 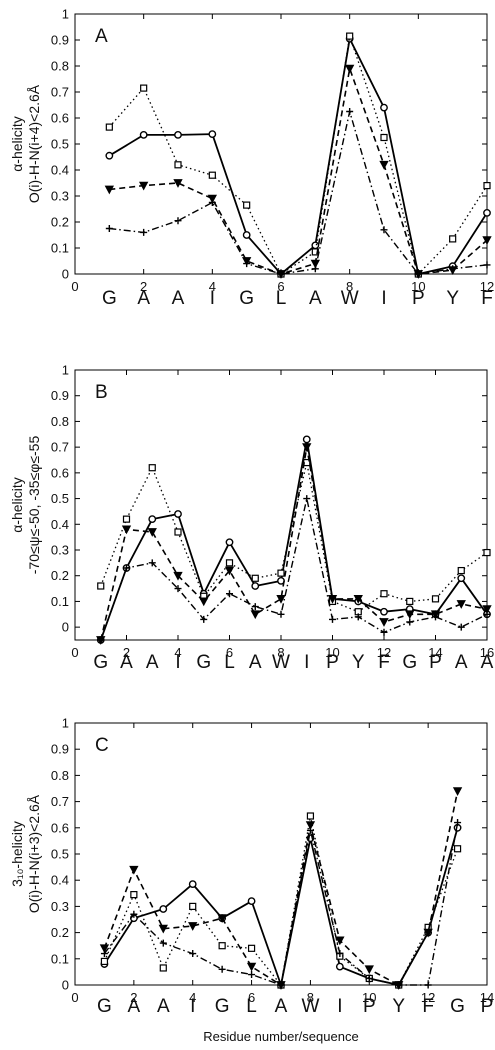 I want to click on y-axis-label: α-helicity-70≤ψ≤-50, -35≤φ≤-55, so click(x=25, y=505).